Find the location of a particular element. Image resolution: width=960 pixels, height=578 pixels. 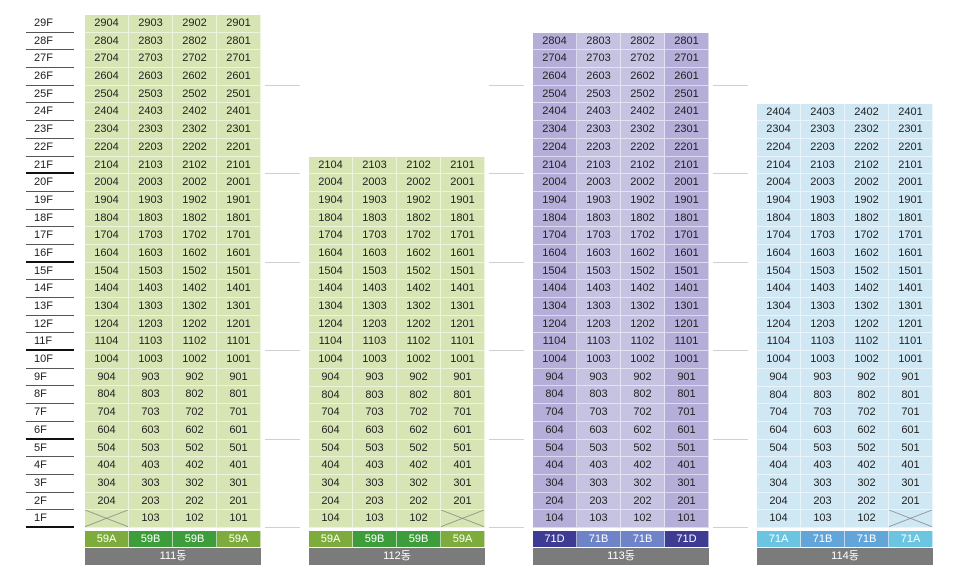

floor-label: 14F is located at coordinates (50, 289).